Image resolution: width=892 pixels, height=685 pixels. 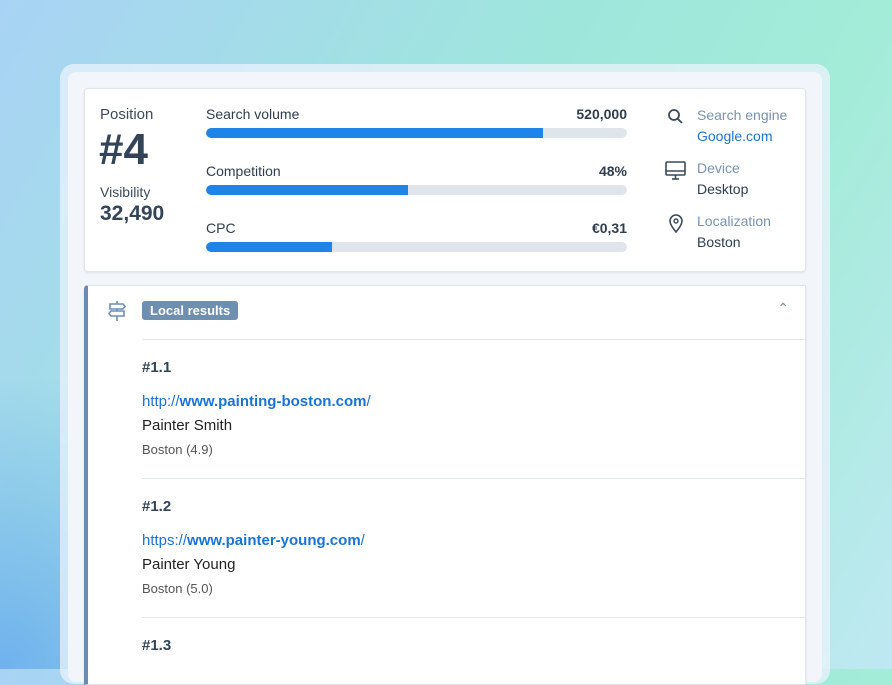 What do you see at coordinates (783, 308) in the screenshot?
I see `chevron-up-icon: ⌃` at bounding box center [783, 308].